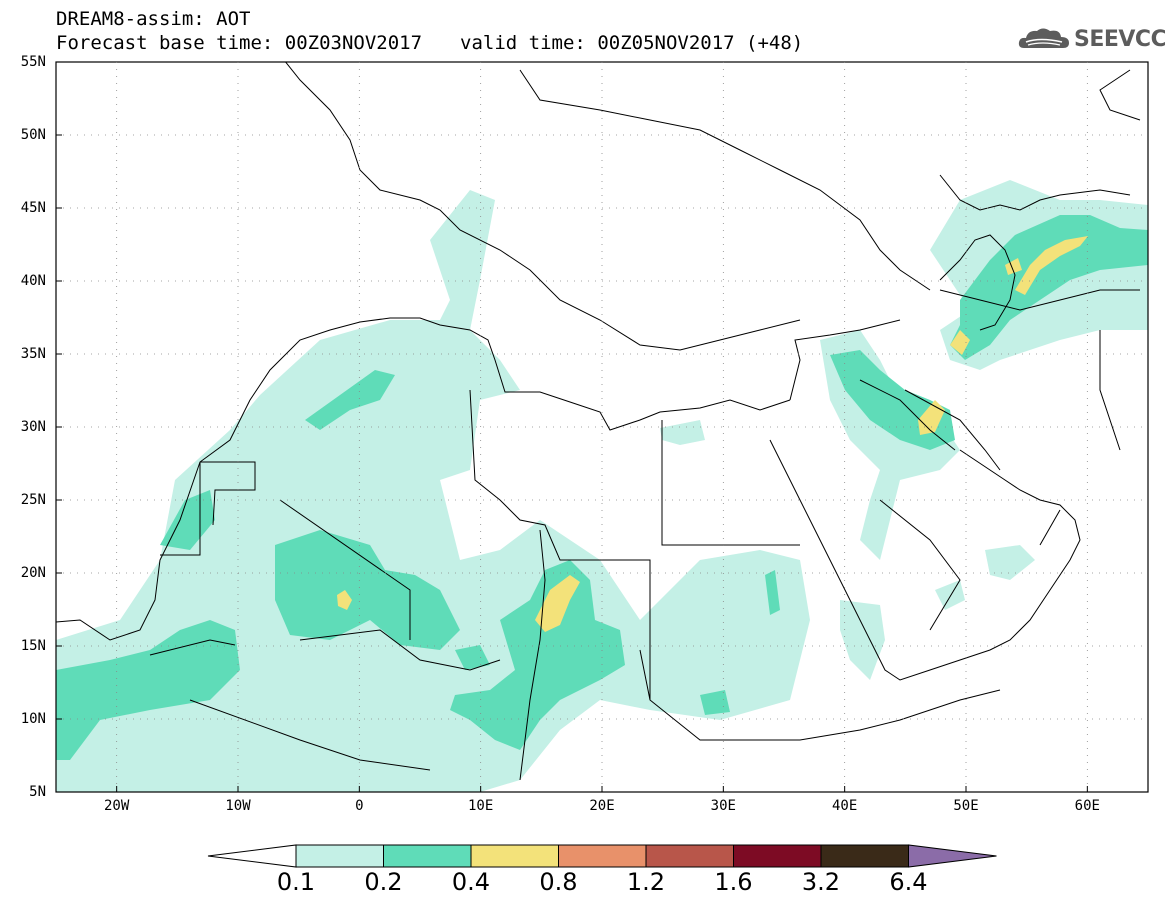 This screenshot has height=905, width=1165. Describe the element at coordinates (33, 354) in the screenshot. I see `lat-label-35n: 35N` at that location.